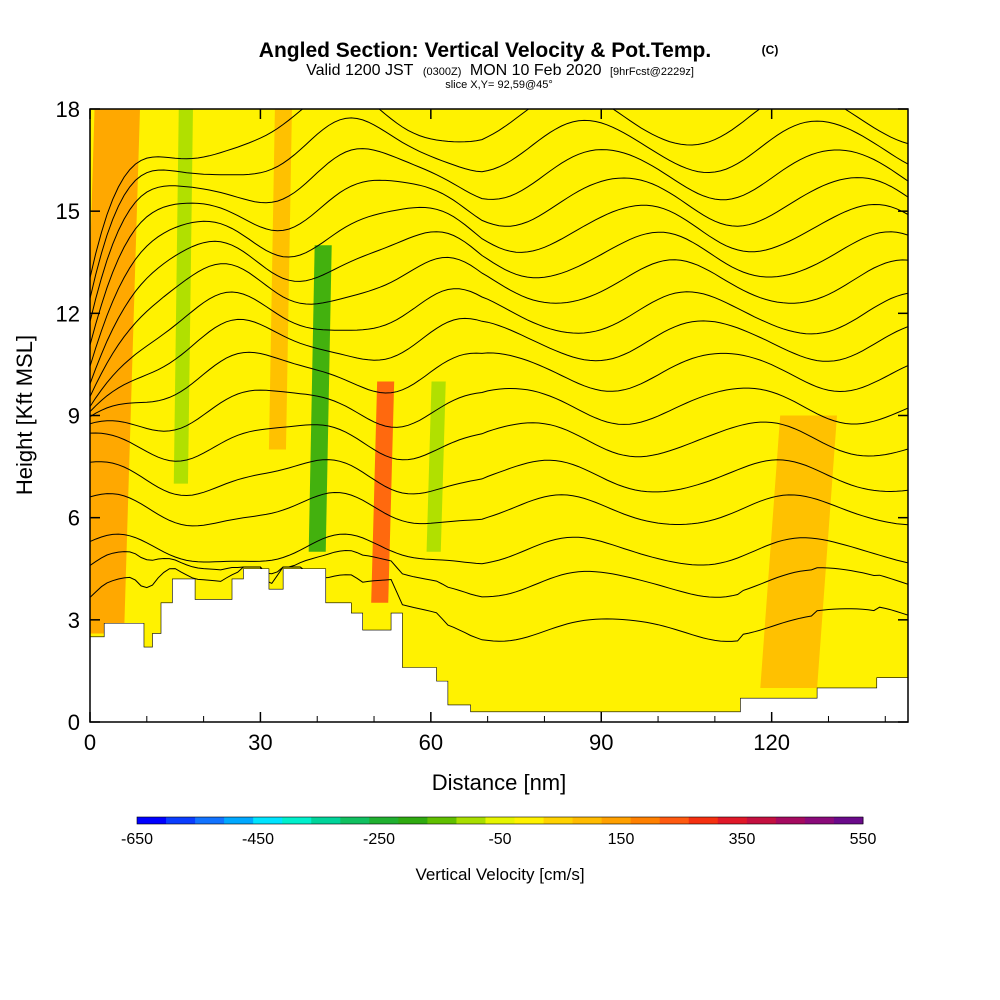 This screenshot has width=1000, height=1000. I want to click on x-axis-label: Distance [nm], so click(499, 782).